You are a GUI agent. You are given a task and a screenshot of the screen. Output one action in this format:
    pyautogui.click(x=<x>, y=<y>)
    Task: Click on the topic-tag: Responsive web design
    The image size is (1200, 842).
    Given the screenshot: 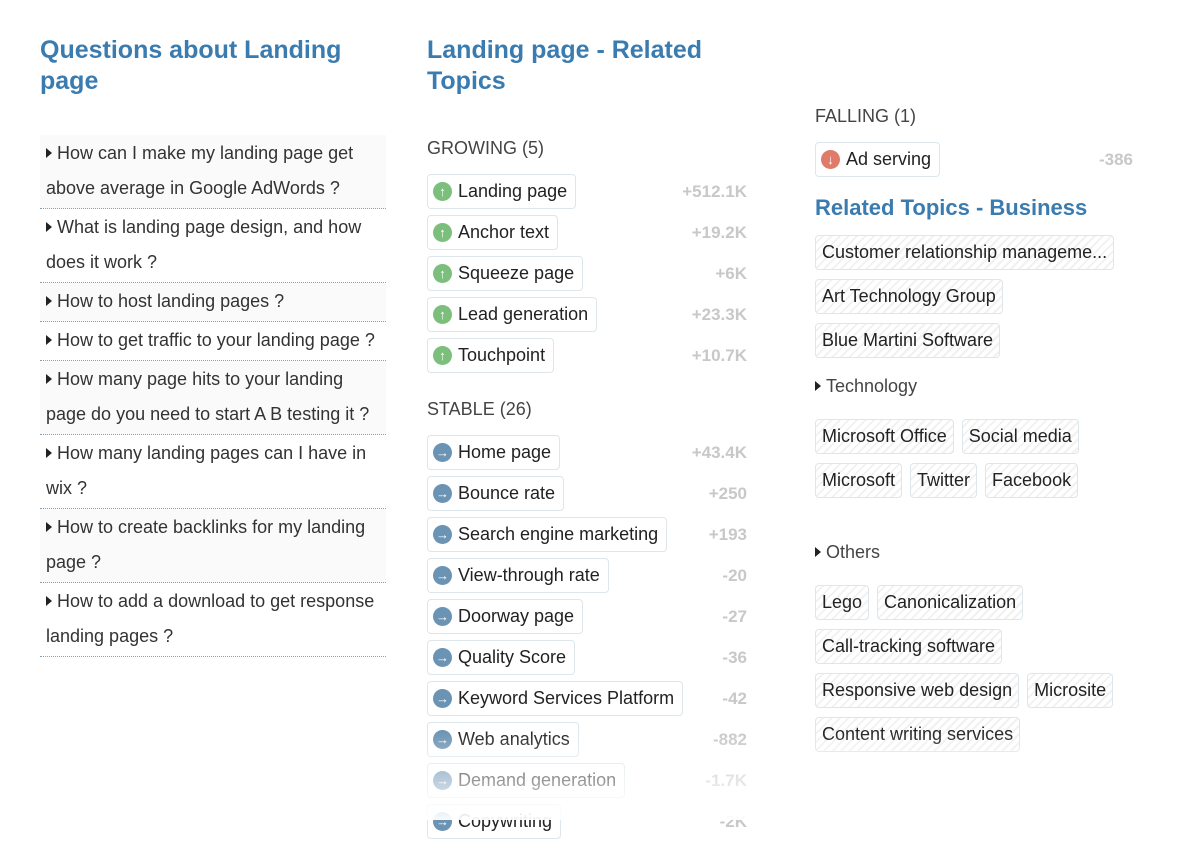 What is the action you would take?
    pyautogui.click(x=917, y=690)
    